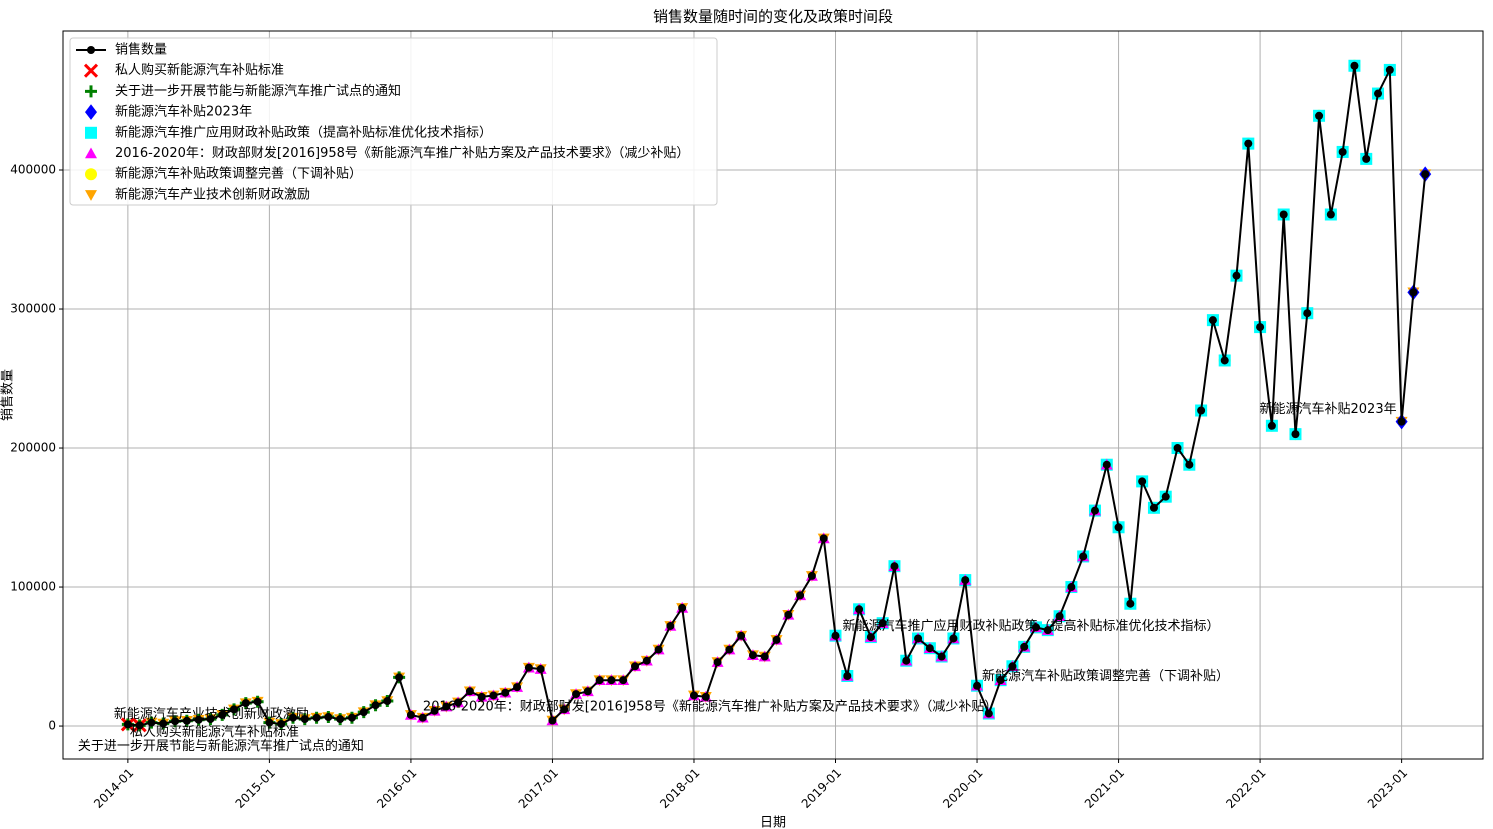 The width and height of the screenshot is (1493, 829). Describe the element at coordinates (211, 714) in the screenshot. I see `annotation: 新能源汽车产业技术创新财政激励` at that location.